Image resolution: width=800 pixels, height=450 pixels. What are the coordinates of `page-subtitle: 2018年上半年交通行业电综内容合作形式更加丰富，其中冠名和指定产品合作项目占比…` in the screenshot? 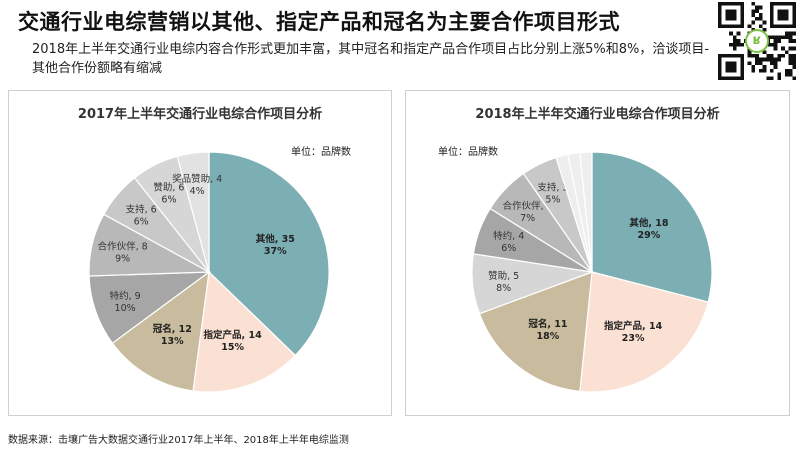 It's located at (371, 59).